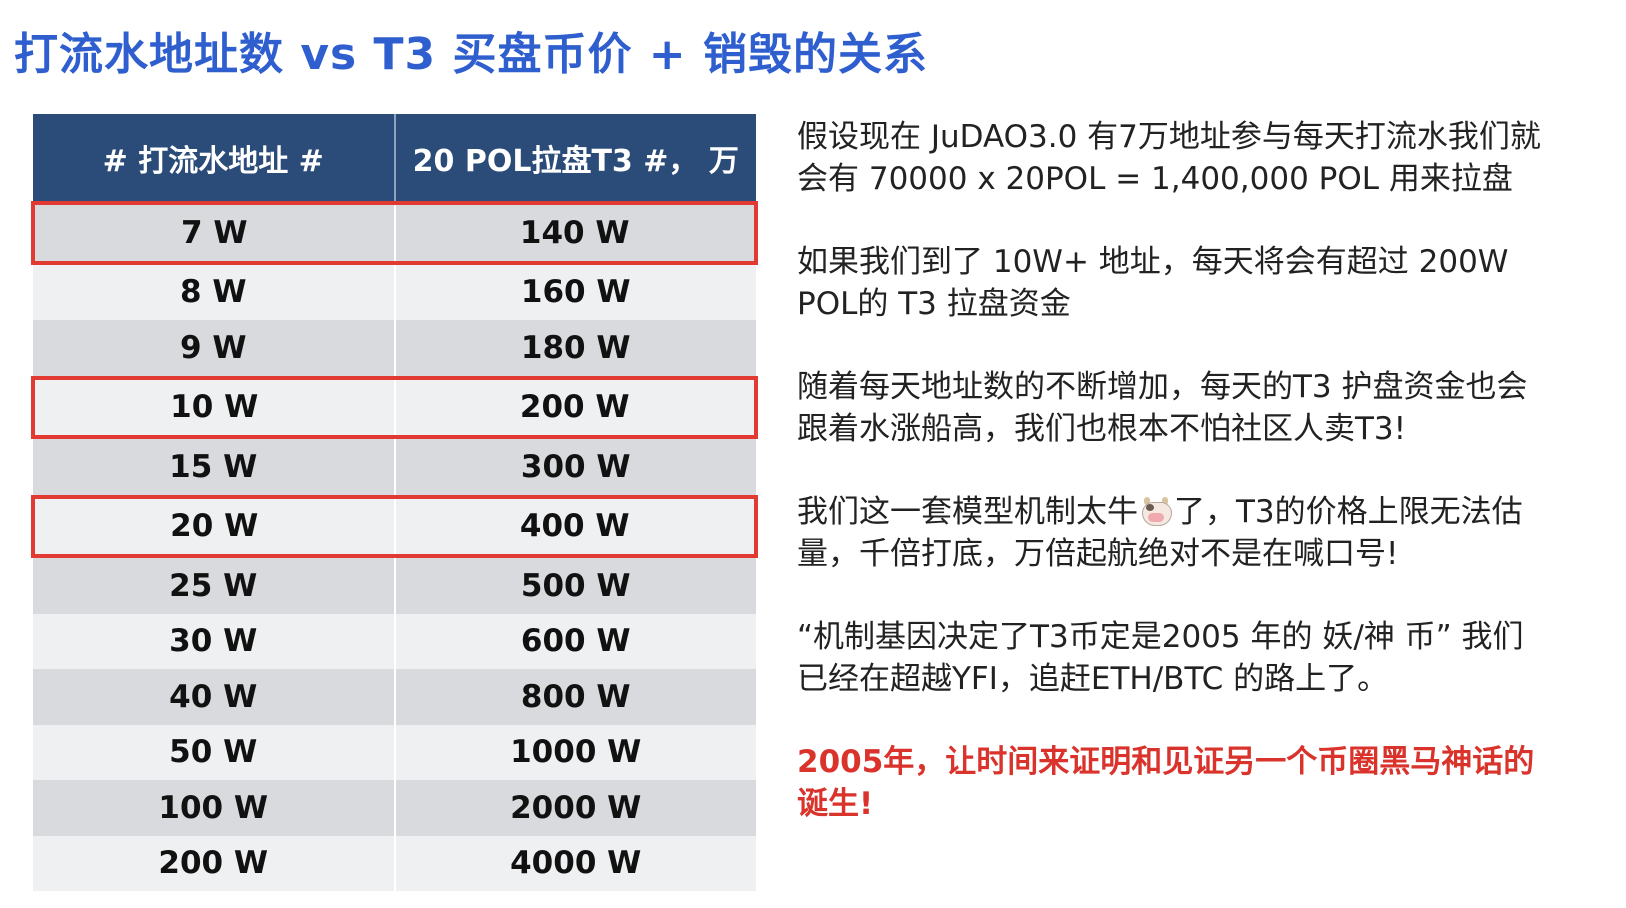 This screenshot has height=908, width=1626. I want to click on cow-icon, so click(1156, 511).